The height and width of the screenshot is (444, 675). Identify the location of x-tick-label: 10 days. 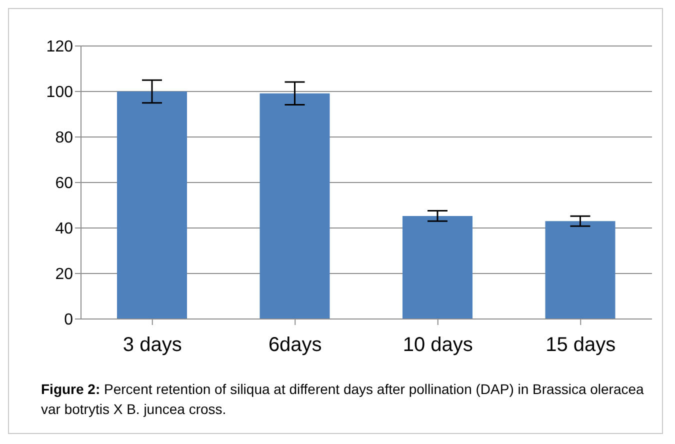
(437, 345).